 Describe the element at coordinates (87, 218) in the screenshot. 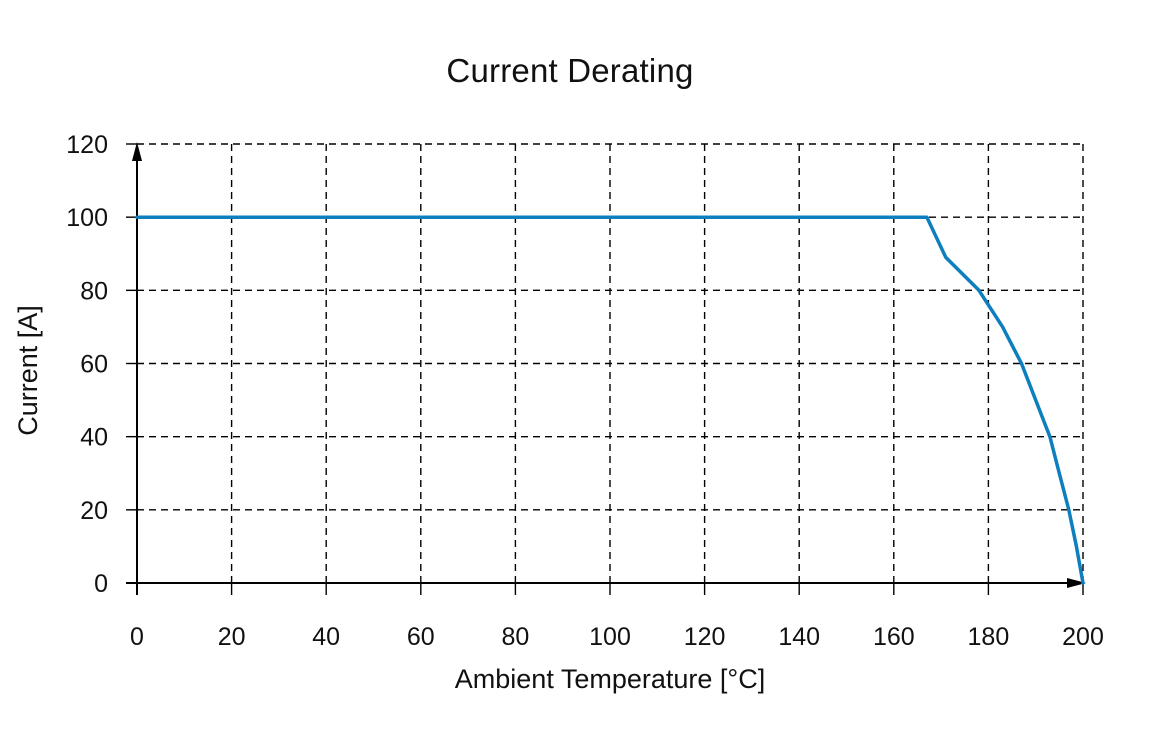

I see `y-tick-label: 100` at that location.